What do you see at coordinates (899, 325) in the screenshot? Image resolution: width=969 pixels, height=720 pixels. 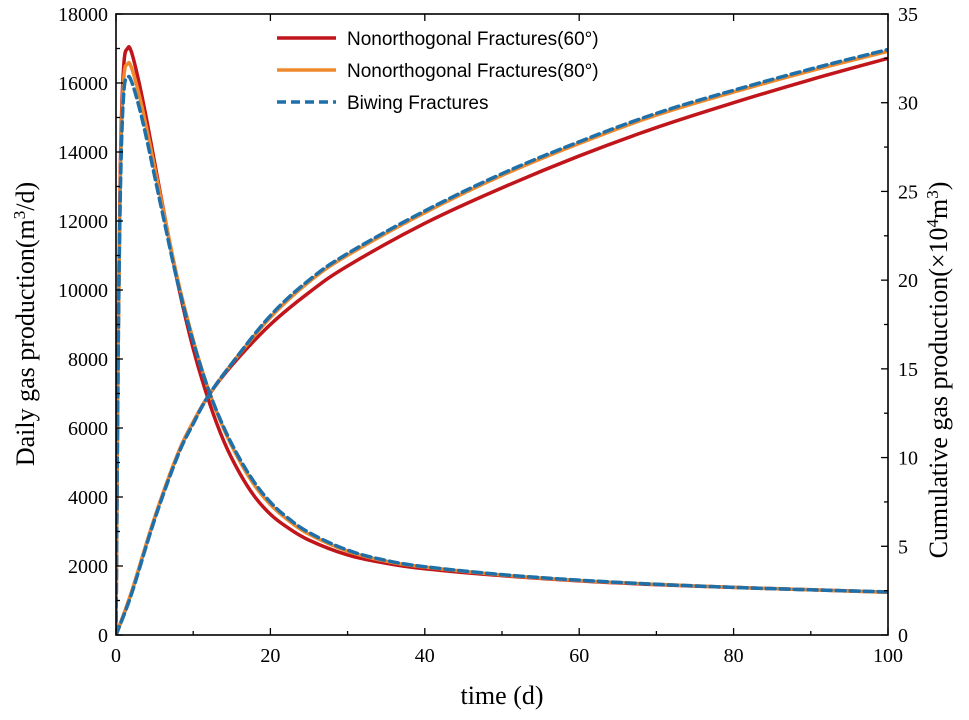 I see `y-axis-right: 0 5 10 15 20 25 30 35` at bounding box center [899, 325].